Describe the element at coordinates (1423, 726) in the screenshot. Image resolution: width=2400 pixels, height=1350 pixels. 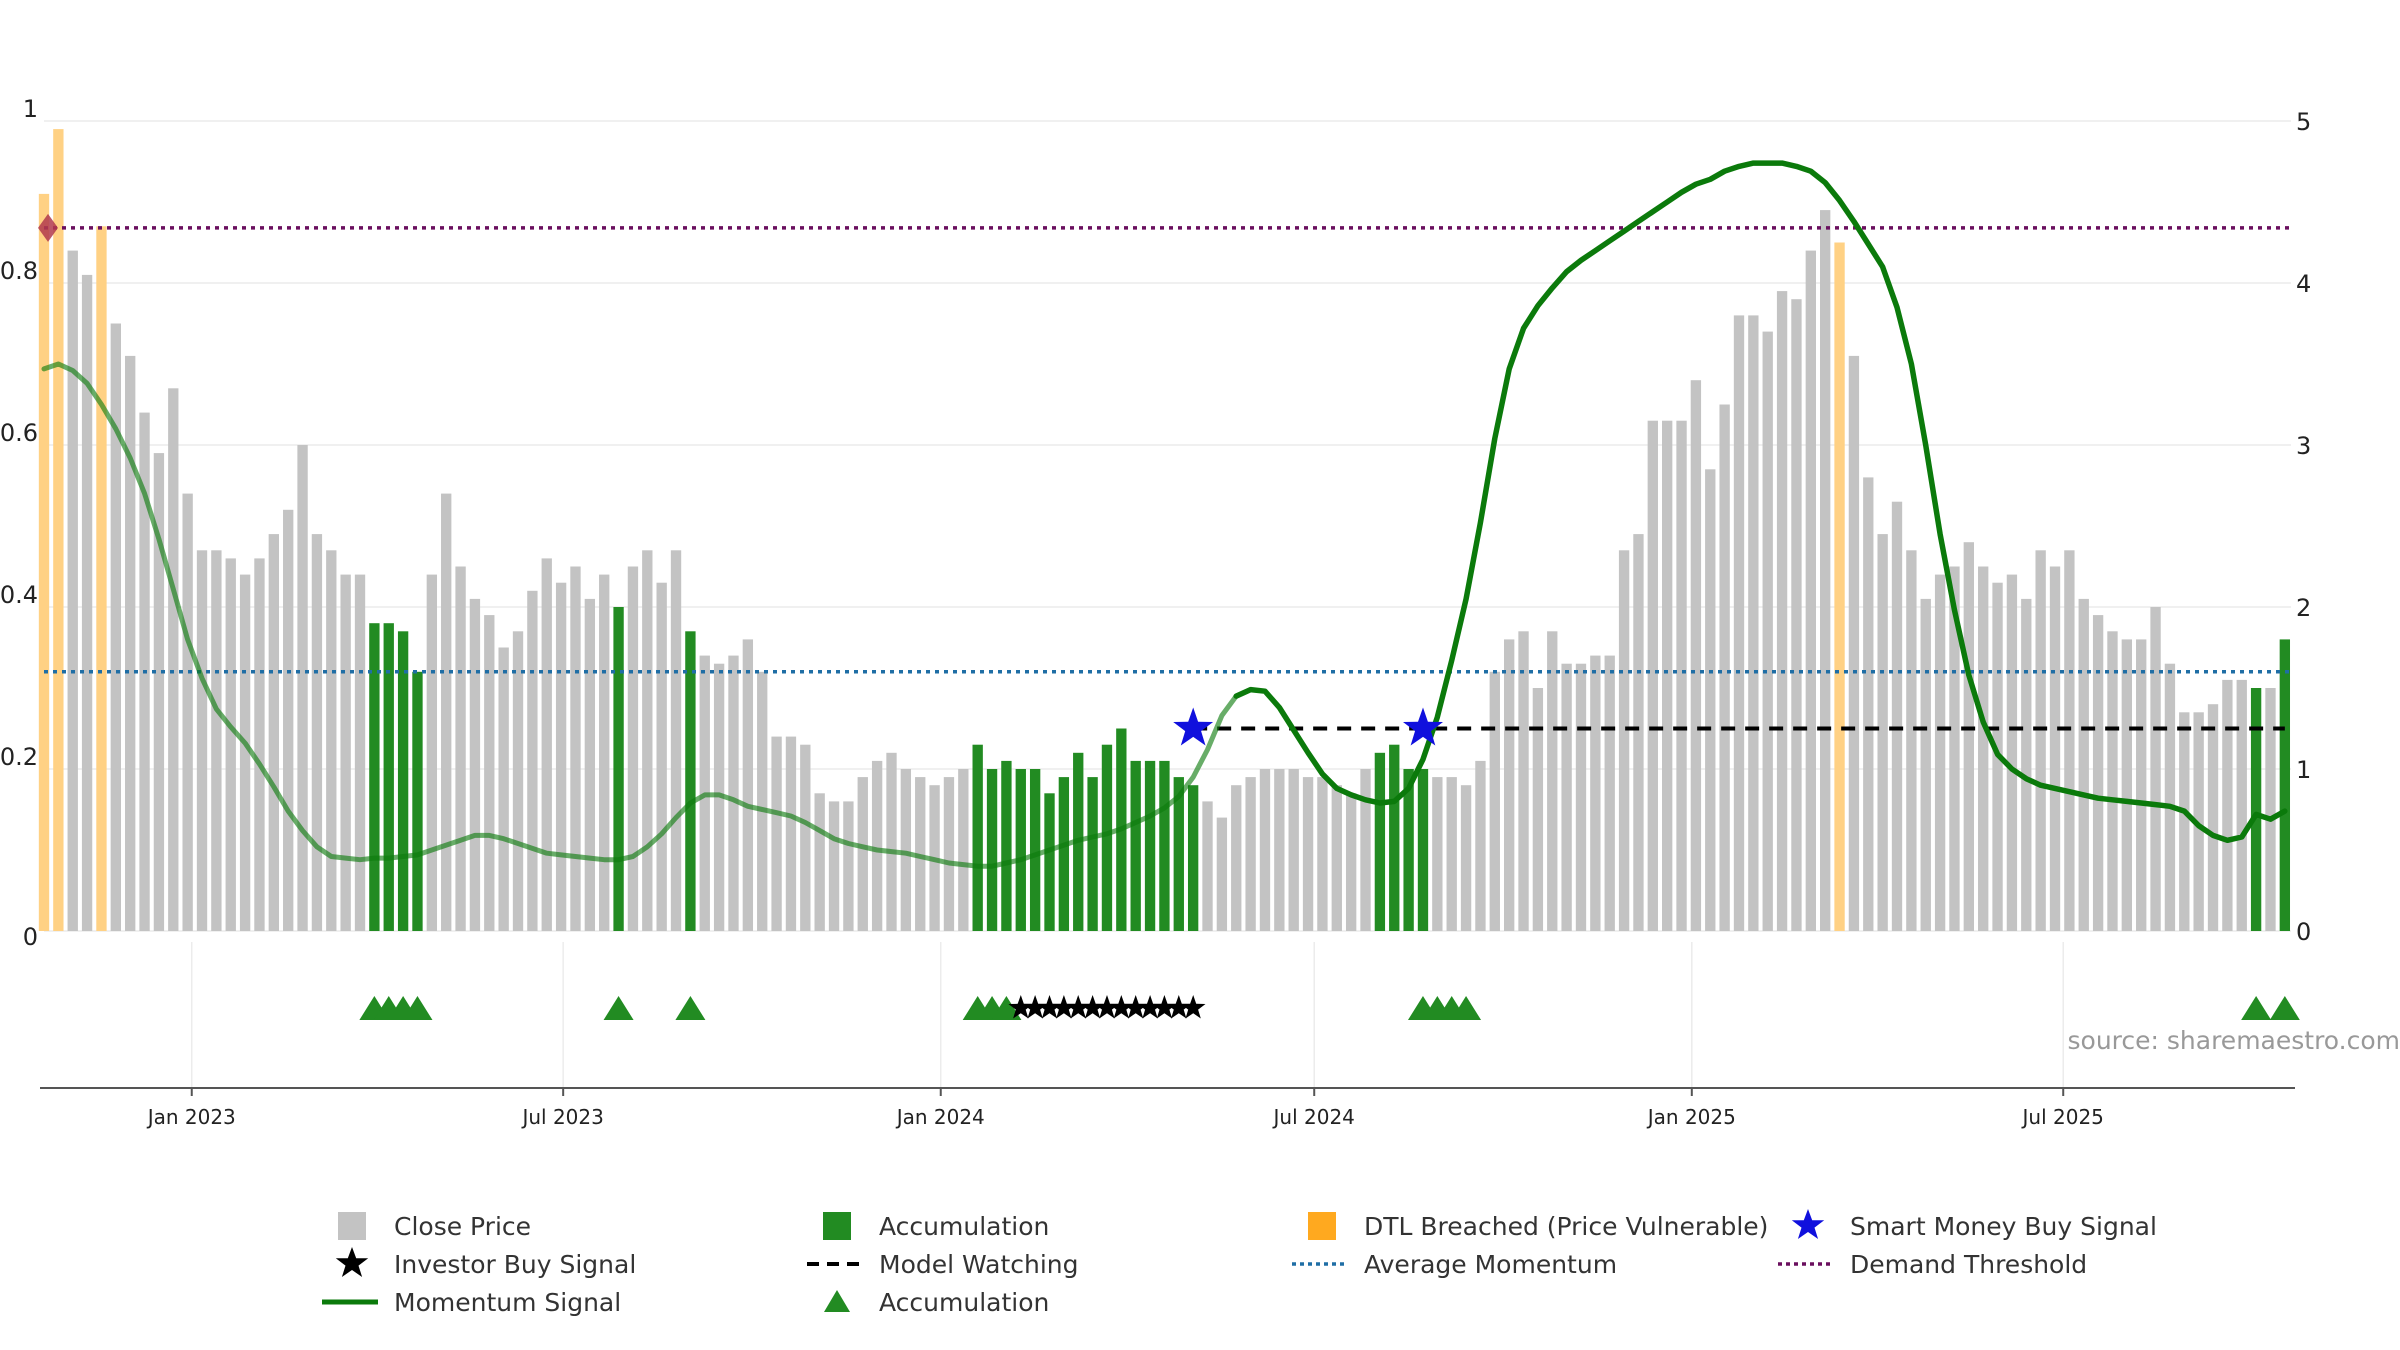
I see `smart-money-star-icon` at that location.